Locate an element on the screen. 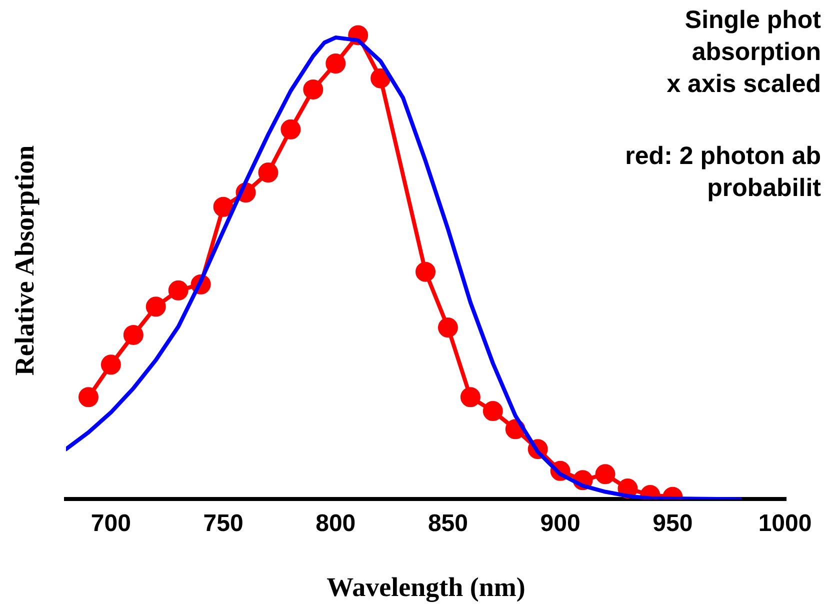  x-axis-title: Wavelength (nm) is located at coordinates (426, 587).